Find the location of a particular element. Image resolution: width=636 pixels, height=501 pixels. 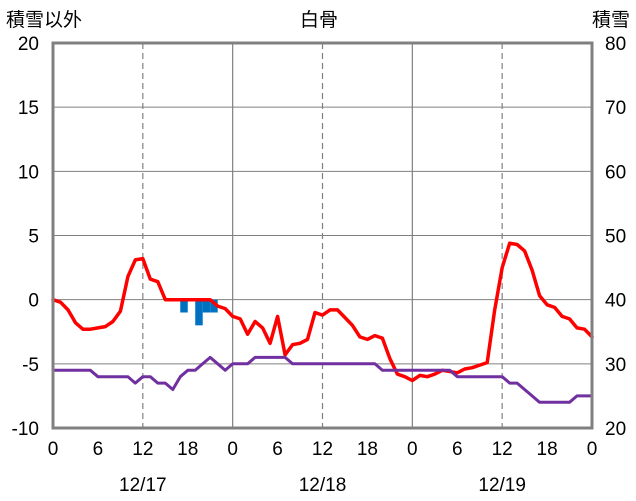

right-y-tick-label: 30 is located at coordinates (615, 365).